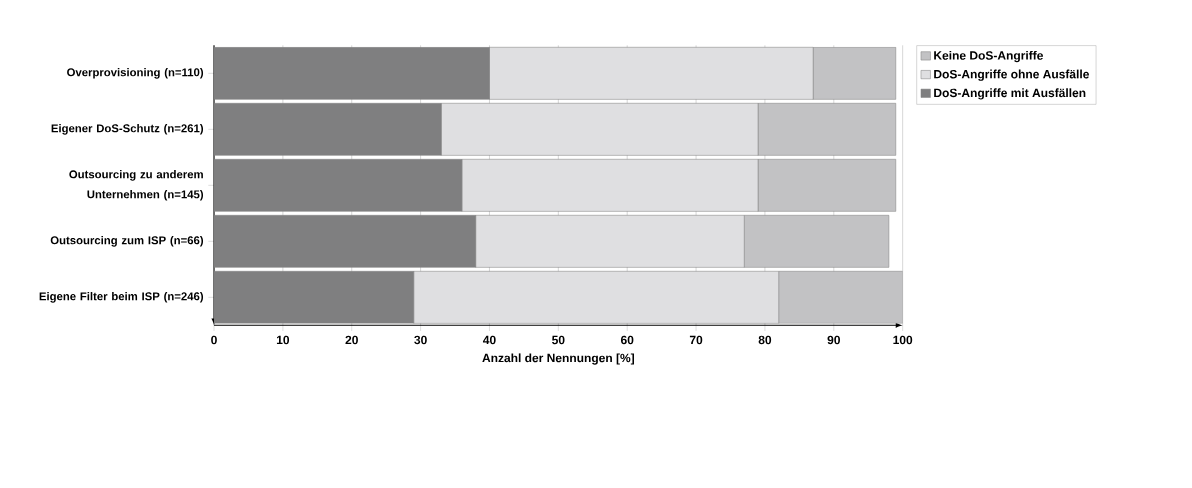 The image size is (1192, 488). What do you see at coordinates (121, 297) in the screenshot?
I see `y-tick-label: Eigene Filter beim ISP (n=246)` at bounding box center [121, 297].